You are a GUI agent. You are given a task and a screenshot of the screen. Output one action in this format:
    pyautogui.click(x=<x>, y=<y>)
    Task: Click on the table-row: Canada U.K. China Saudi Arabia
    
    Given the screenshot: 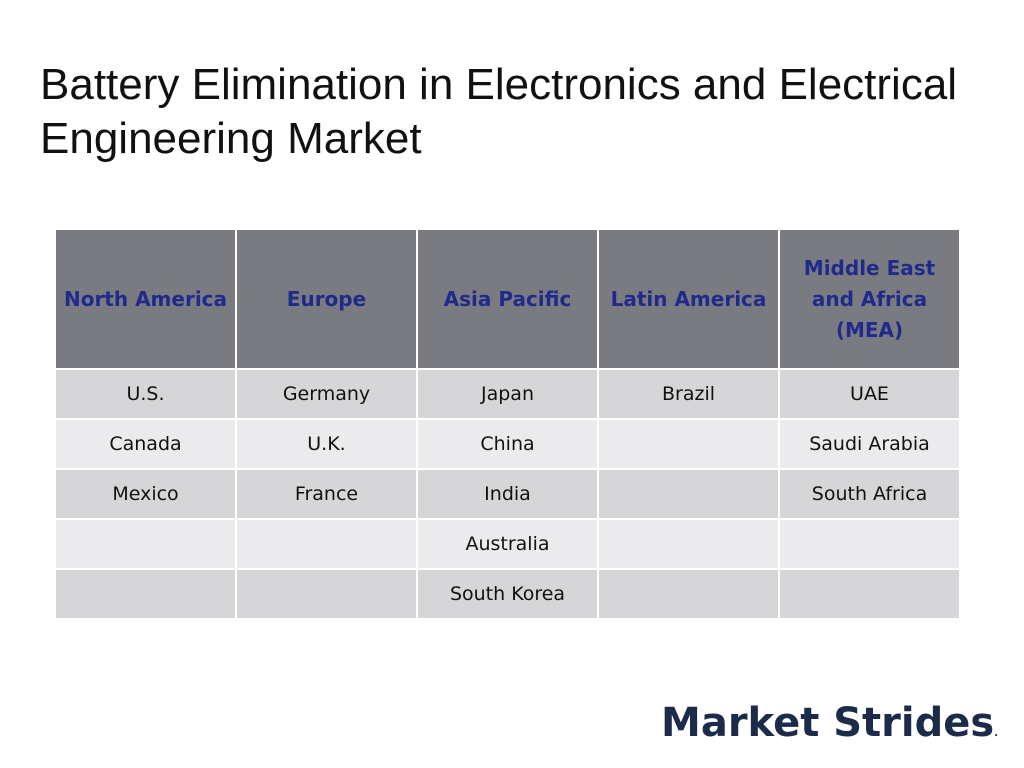 What is the action you would take?
    pyautogui.click(x=507, y=444)
    